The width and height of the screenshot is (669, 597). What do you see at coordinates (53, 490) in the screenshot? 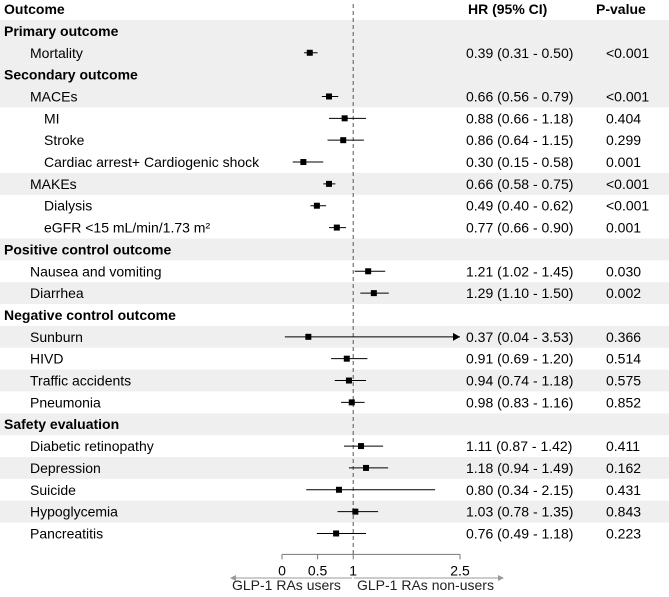
I see `outcome-label: Suicide` at bounding box center [53, 490].